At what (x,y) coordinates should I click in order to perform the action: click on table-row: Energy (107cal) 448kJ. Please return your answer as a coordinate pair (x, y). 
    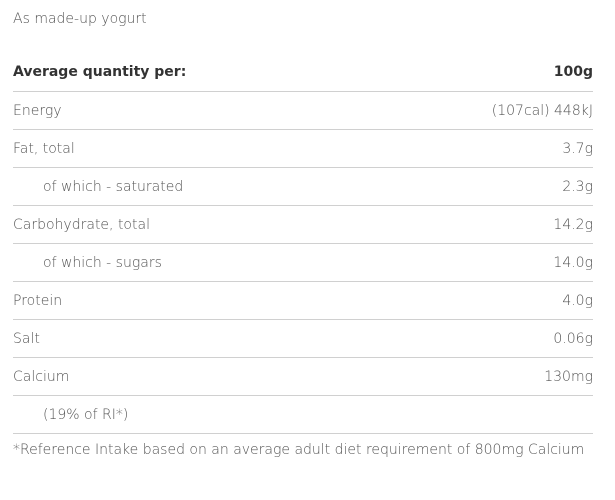
    Looking at the image, I should click on (303, 110).